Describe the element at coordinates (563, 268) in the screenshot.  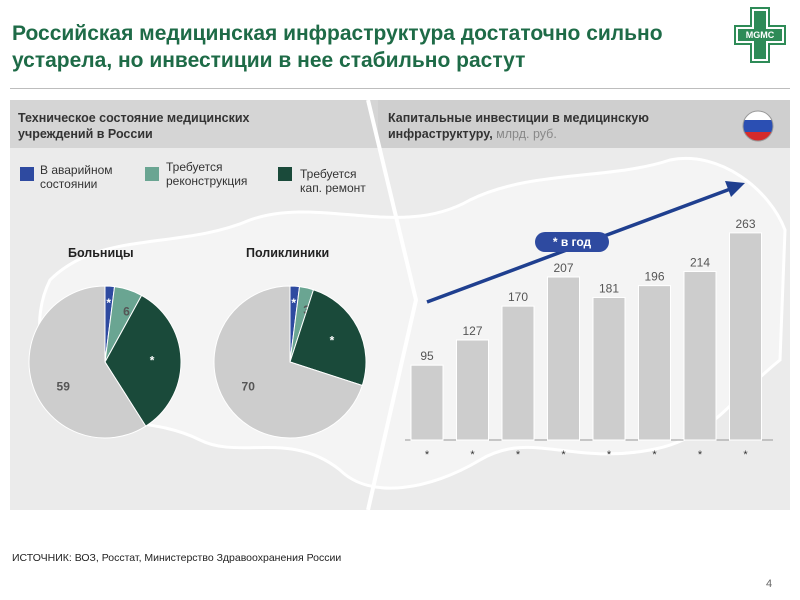
I see `bar-value-label-4: 207` at that location.